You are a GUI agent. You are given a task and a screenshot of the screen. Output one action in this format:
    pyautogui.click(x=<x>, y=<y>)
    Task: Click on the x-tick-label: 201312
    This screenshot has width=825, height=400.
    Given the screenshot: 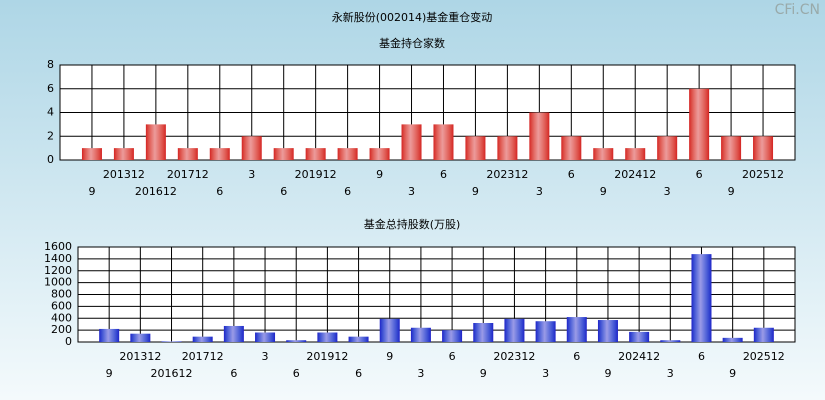 What is the action you would take?
    pyautogui.click(x=124, y=174)
    